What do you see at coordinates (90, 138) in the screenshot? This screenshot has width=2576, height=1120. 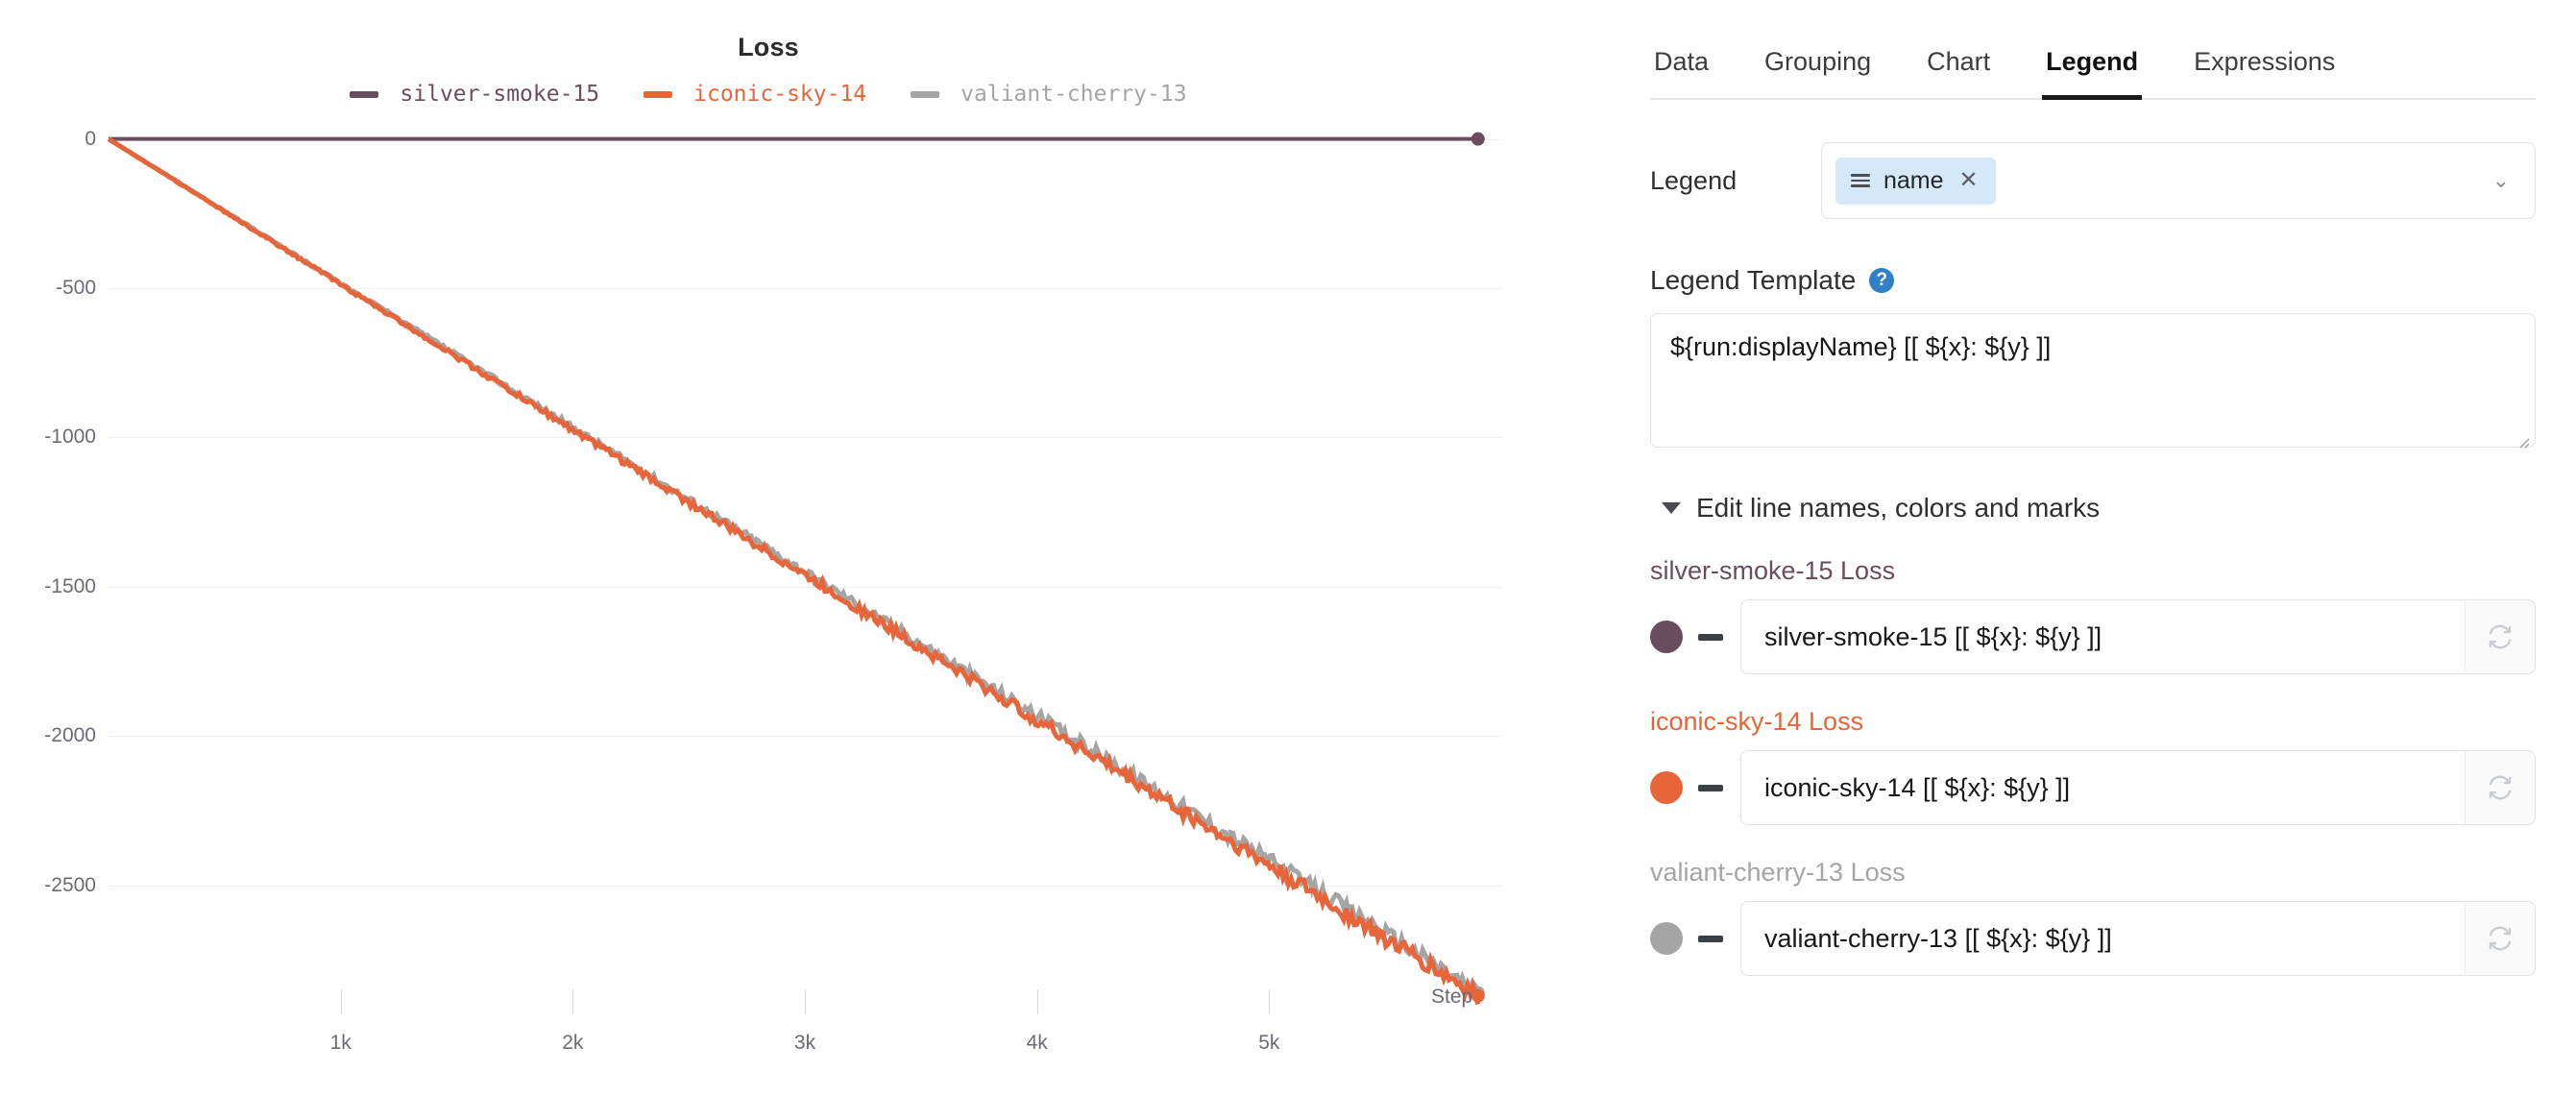 I see `y-axis-tick-label: 0` at bounding box center [90, 138].